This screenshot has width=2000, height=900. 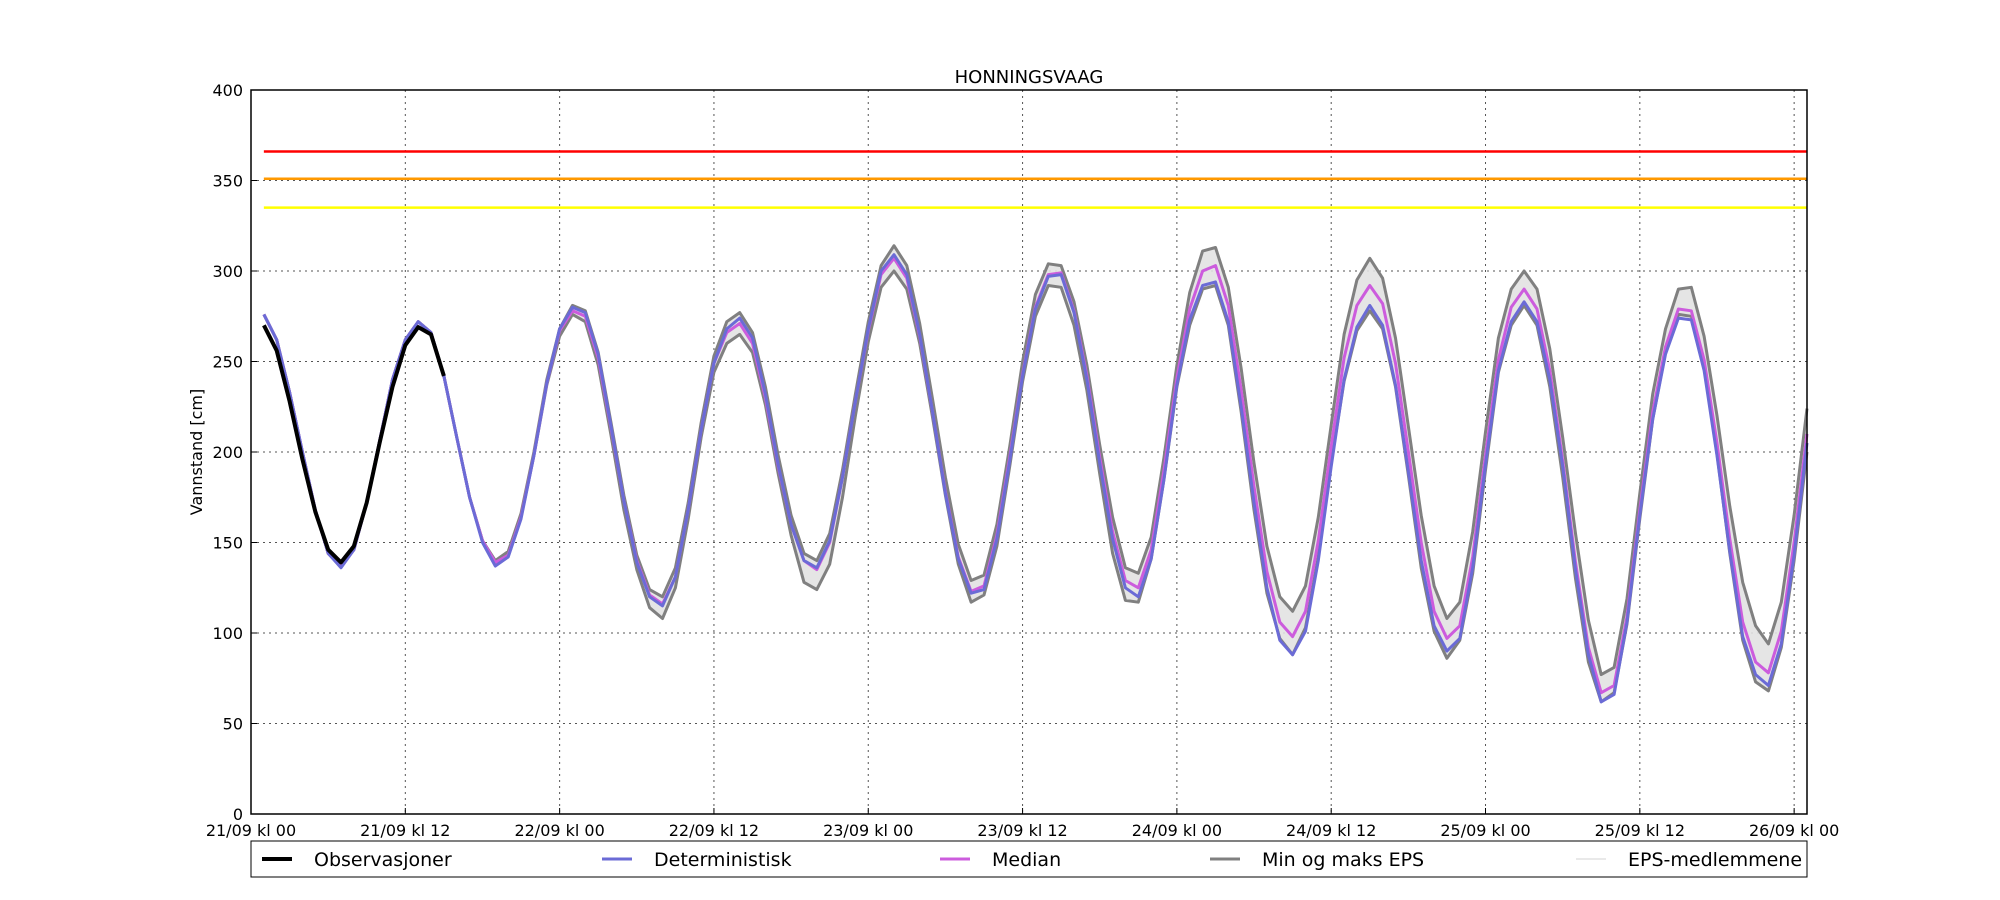 I want to click on legend-observations: Observasjoner, so click(x=357, y=860).